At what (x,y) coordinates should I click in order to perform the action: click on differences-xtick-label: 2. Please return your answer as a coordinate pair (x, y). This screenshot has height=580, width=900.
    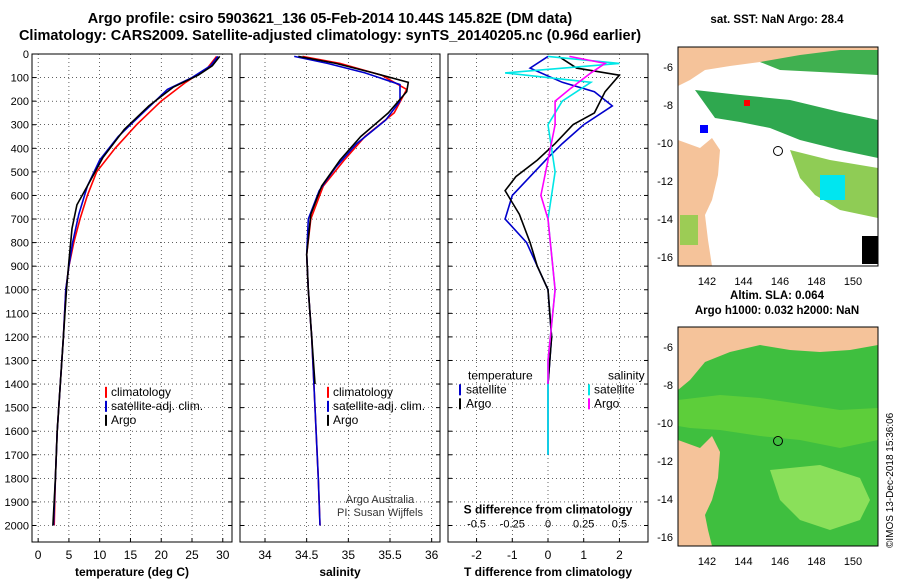
    Looking at the image, I should click on (619, 555).